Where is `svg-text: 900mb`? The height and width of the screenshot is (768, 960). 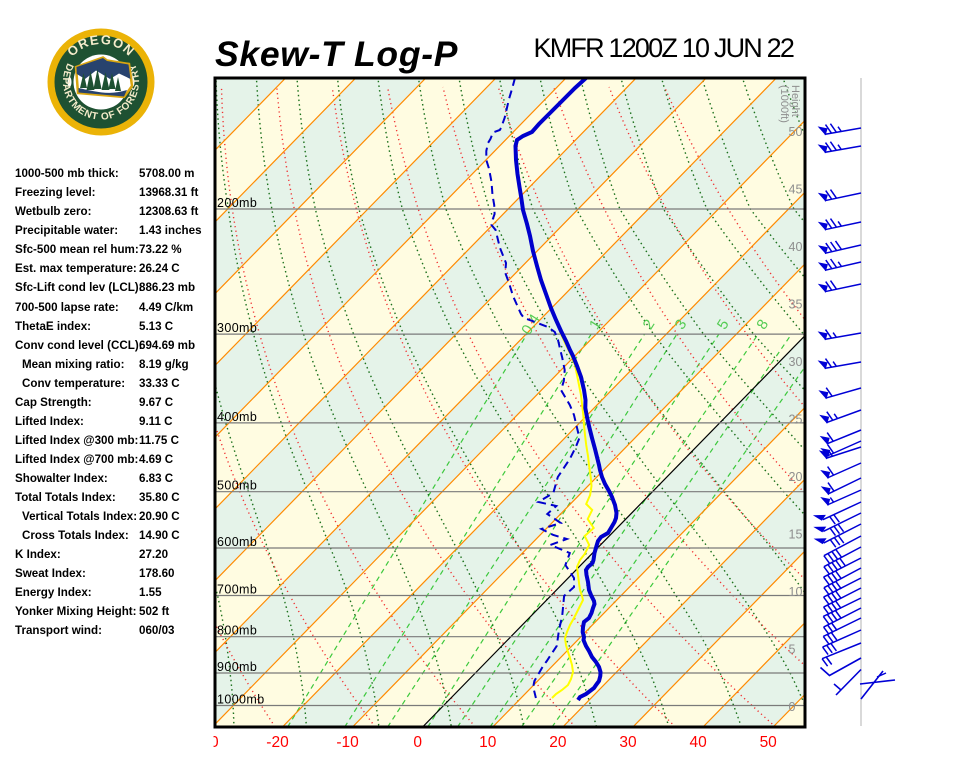 svg-text: 900mb is located at coordinates (237, 667).